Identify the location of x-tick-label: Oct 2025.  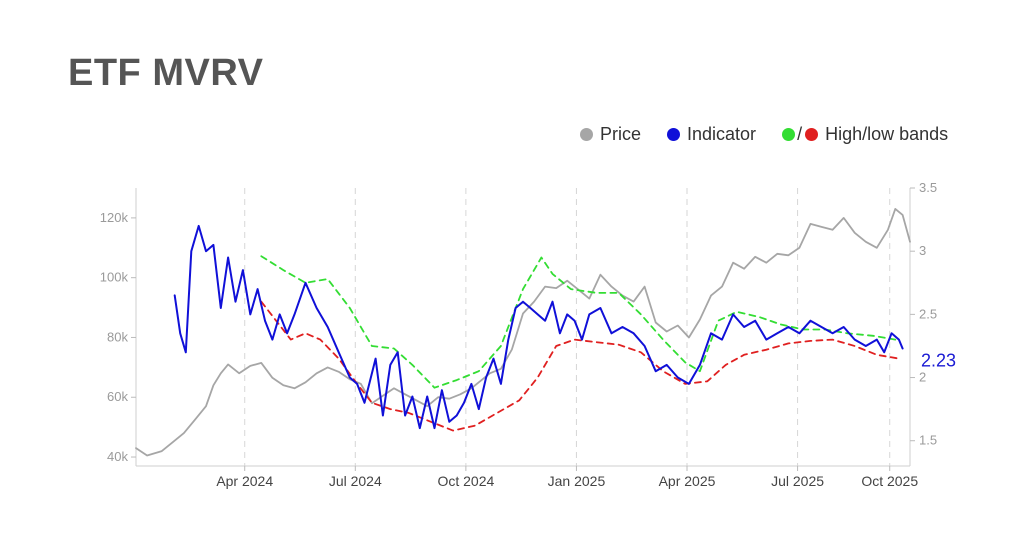
(889, 481).